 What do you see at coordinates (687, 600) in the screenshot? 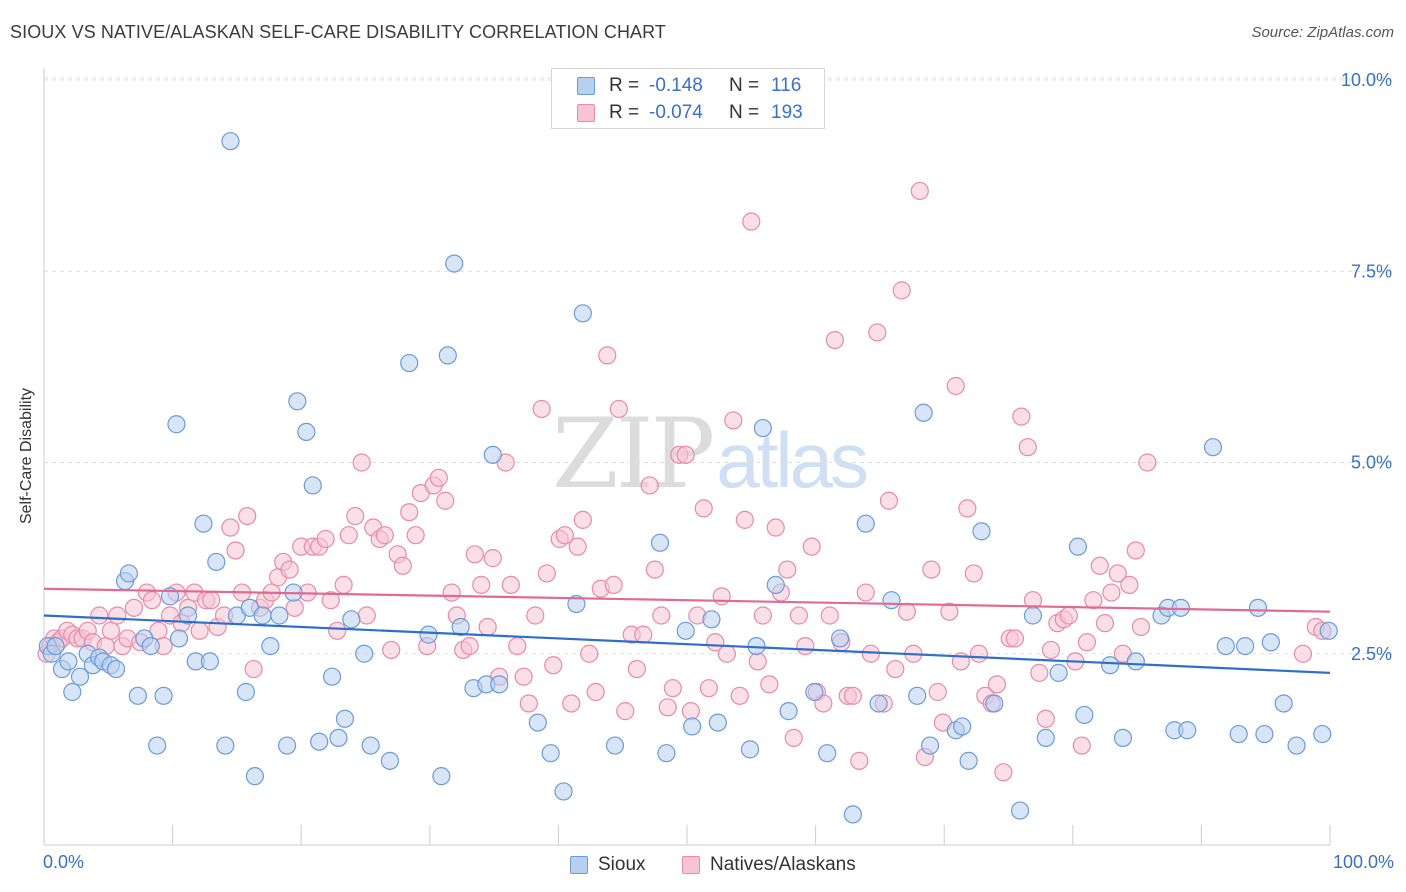
I see `natives-trend-line` at bounding box center [687, 600].